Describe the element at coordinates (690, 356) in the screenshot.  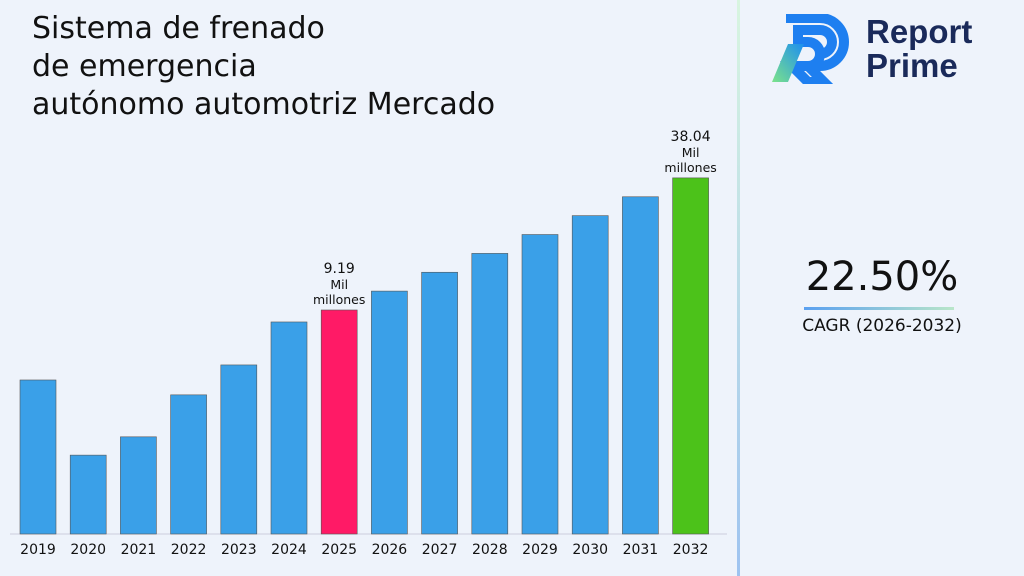
I see `bar-2032` at that location.